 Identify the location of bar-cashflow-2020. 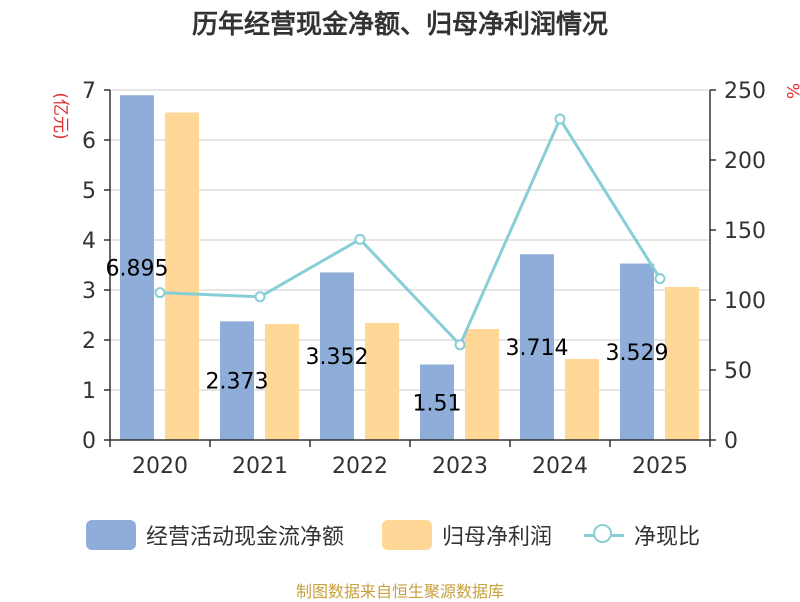
(137, 267).